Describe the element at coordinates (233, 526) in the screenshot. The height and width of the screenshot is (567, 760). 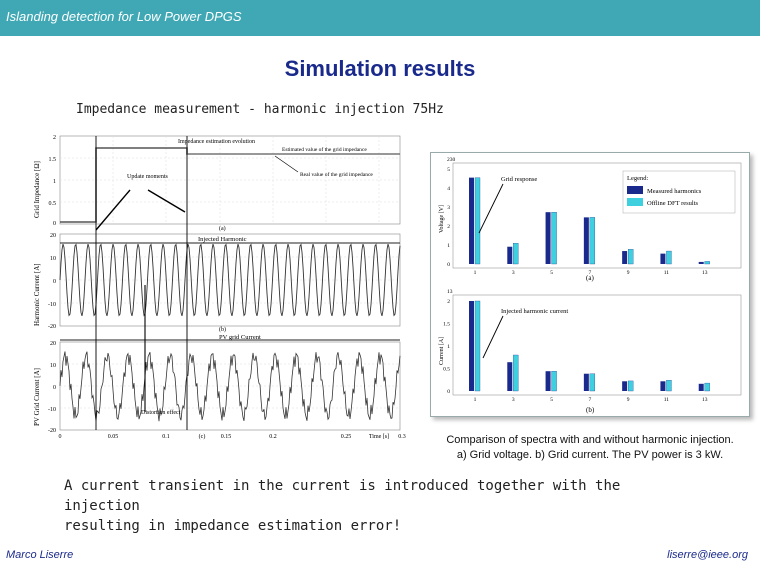
I see `conclusion-line-2: resulting in impedance estimation error!` at that location.